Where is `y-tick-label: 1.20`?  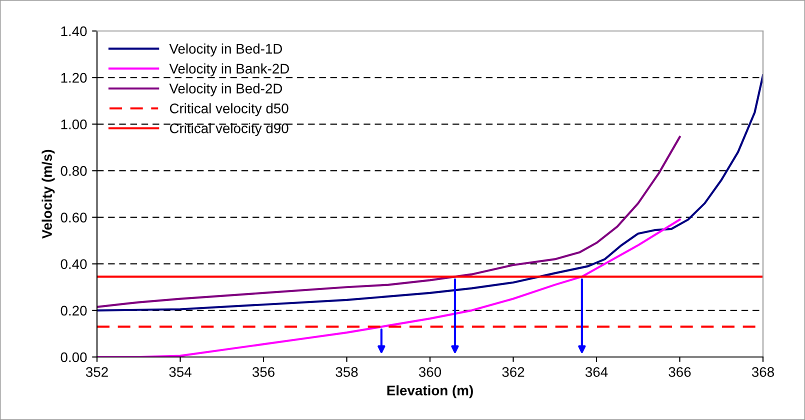
y-tick-label: 1.20 is located at coordinates (74, 77).